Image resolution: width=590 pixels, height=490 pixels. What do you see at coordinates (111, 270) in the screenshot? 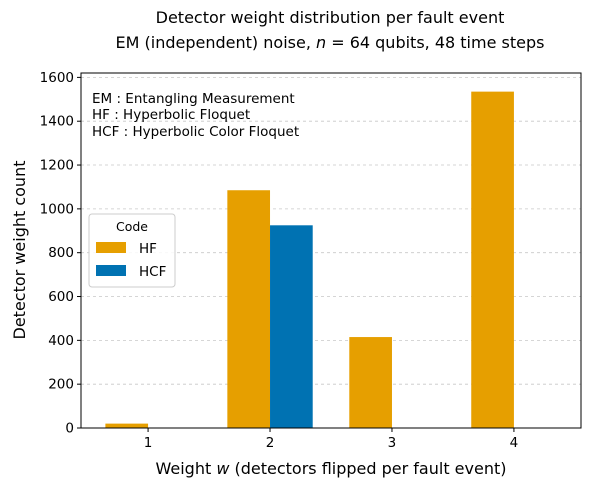
I see `legend-swatch-hcf` at bounding box center [111, 270].